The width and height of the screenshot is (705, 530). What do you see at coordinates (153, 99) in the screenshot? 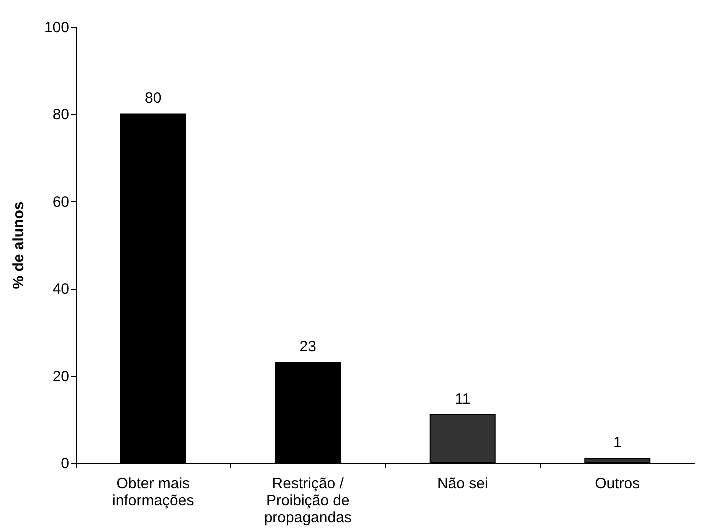
I see `data-label: 80` at bounding box center [153, 99].